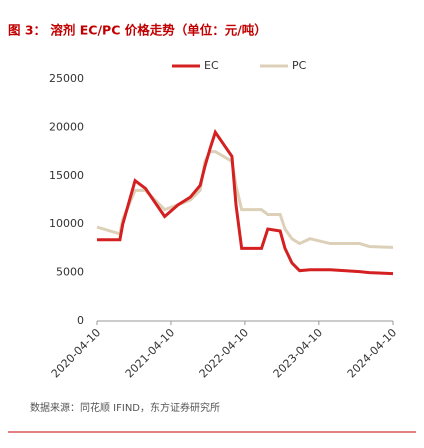 This screenshot has height=448, width=424. I want to click on x-tick-label: 2020-04-10, so click(76, 353).